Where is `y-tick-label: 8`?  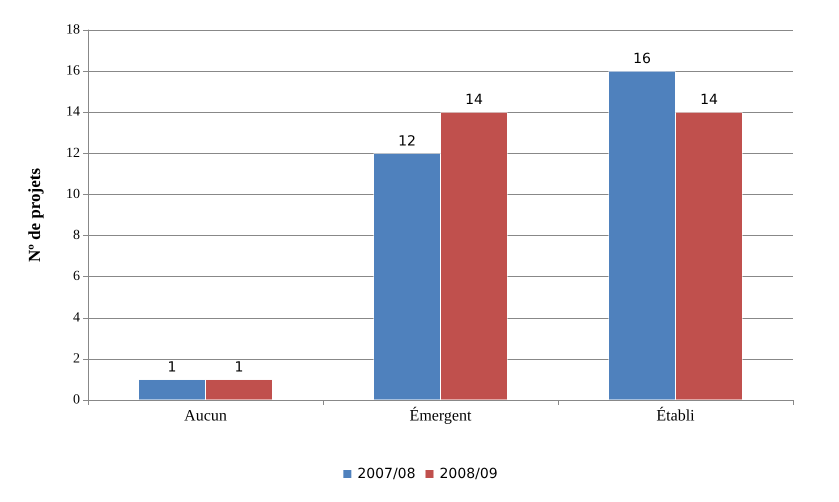 y-tick-label: 8 is located at coordinates (76, 236).